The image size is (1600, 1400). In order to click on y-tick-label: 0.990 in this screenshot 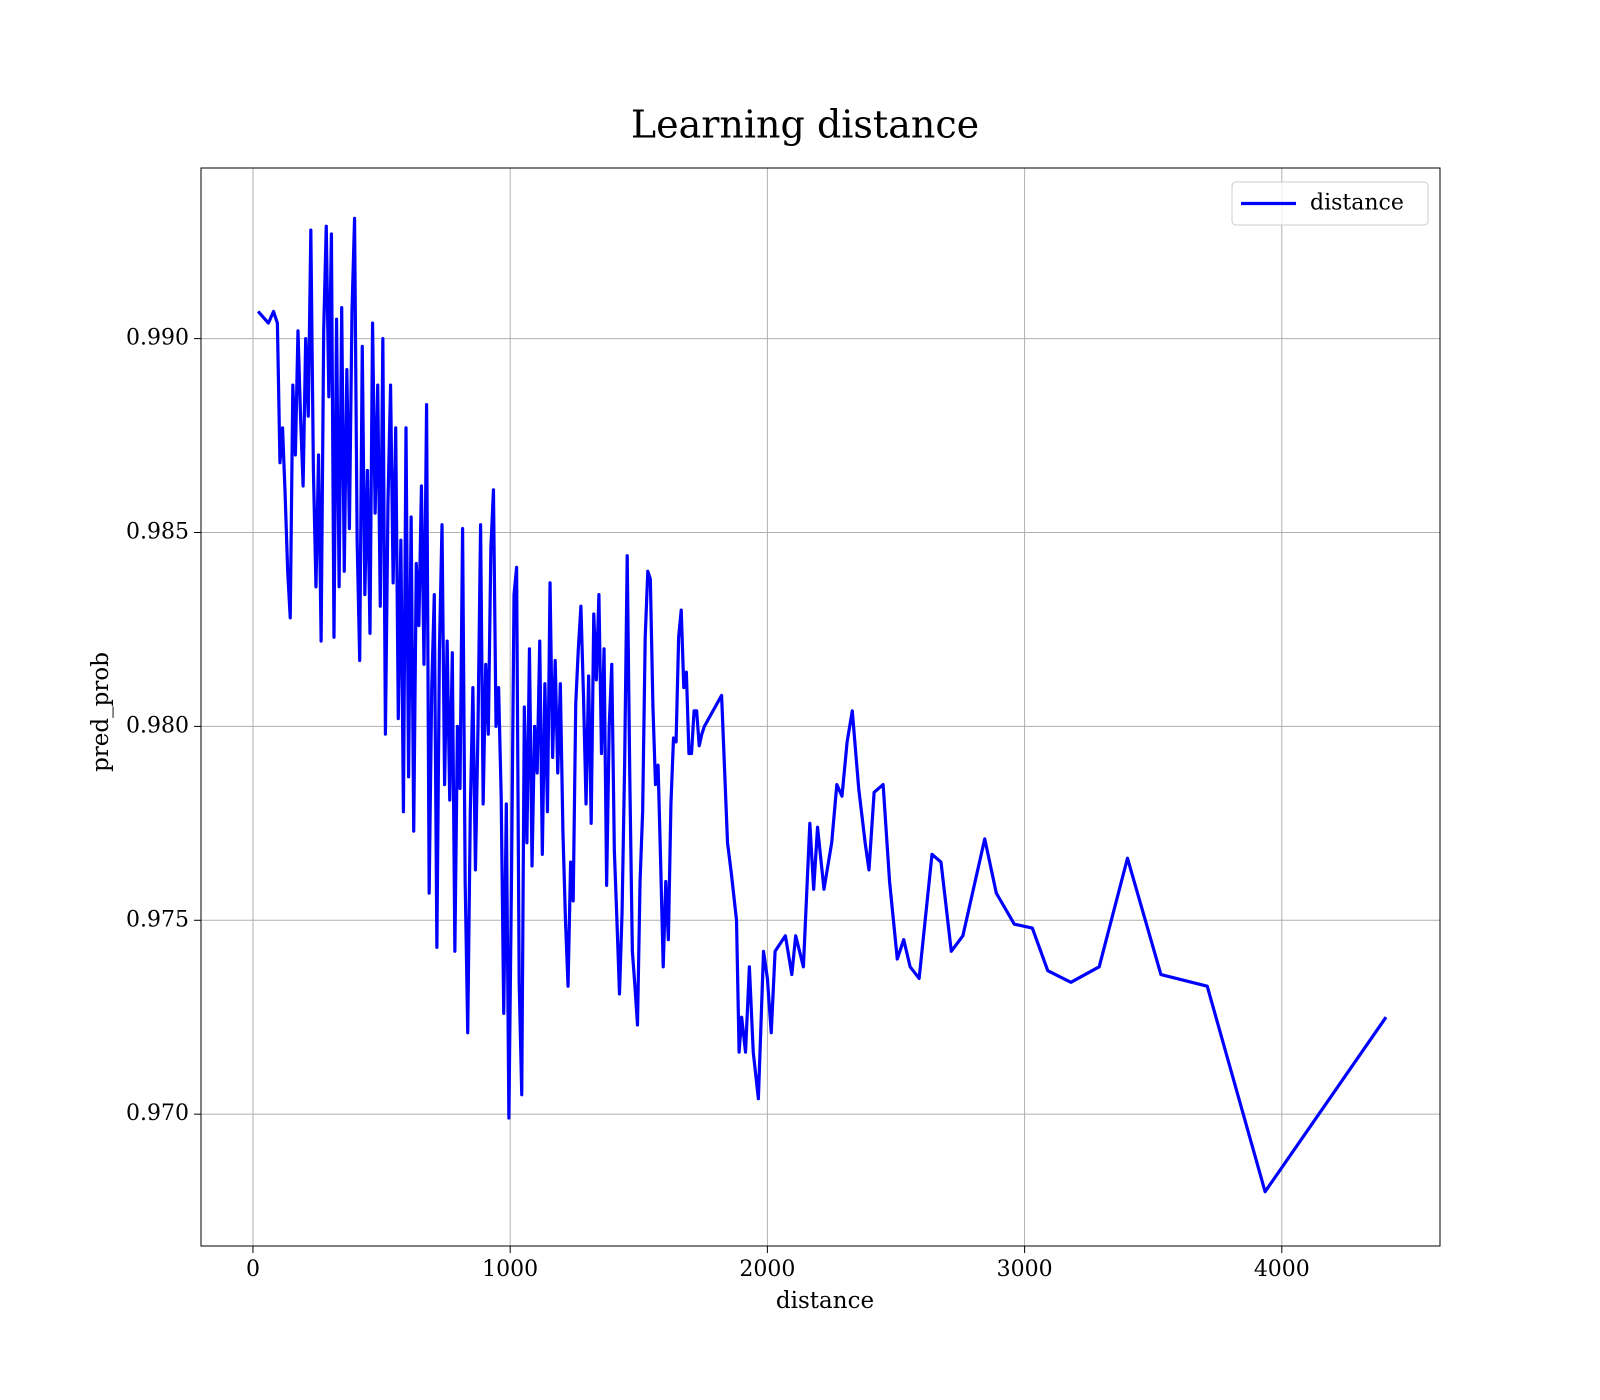, I will do `click(157, 338)`.